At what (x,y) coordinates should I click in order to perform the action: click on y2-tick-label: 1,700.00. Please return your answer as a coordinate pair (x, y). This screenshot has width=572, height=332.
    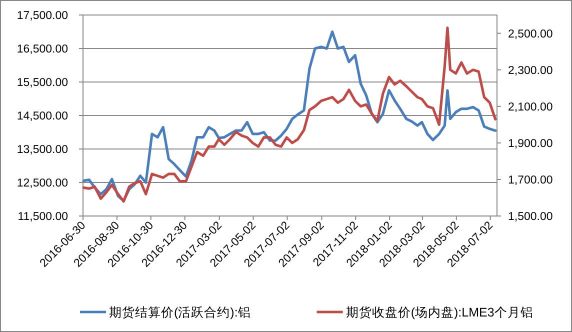
    Looking at the image, I should click on (530, 180).